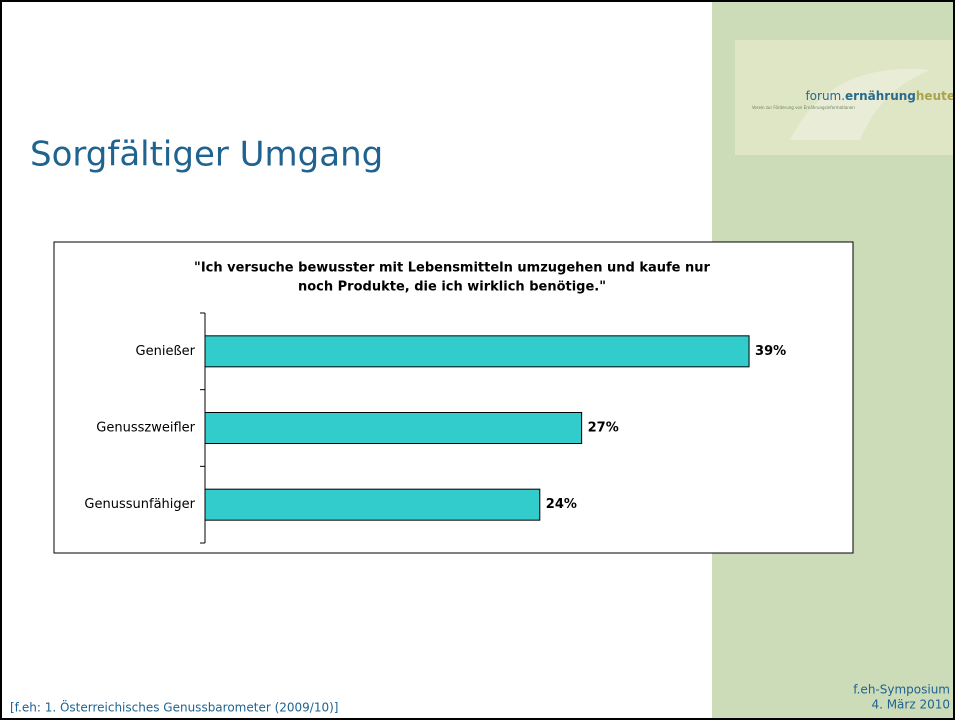 The width and height of the screenshot is (955, 720). What do you see at coordinates (166, 351) in the screenshot?
I see `category-label: Genießer` at bounding box center [166, 351].